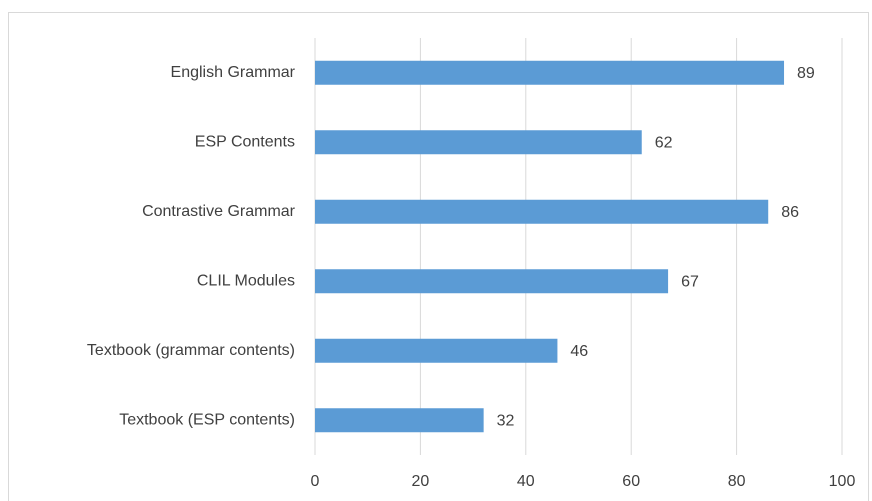  Describe the element at coordinates (806, 73) in the screenshot. I see `data-label: 89` at that location.